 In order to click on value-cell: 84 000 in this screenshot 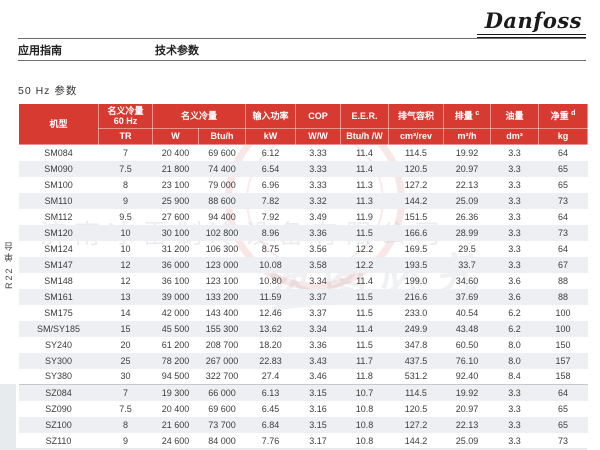, I will do `click(222, 440)`.